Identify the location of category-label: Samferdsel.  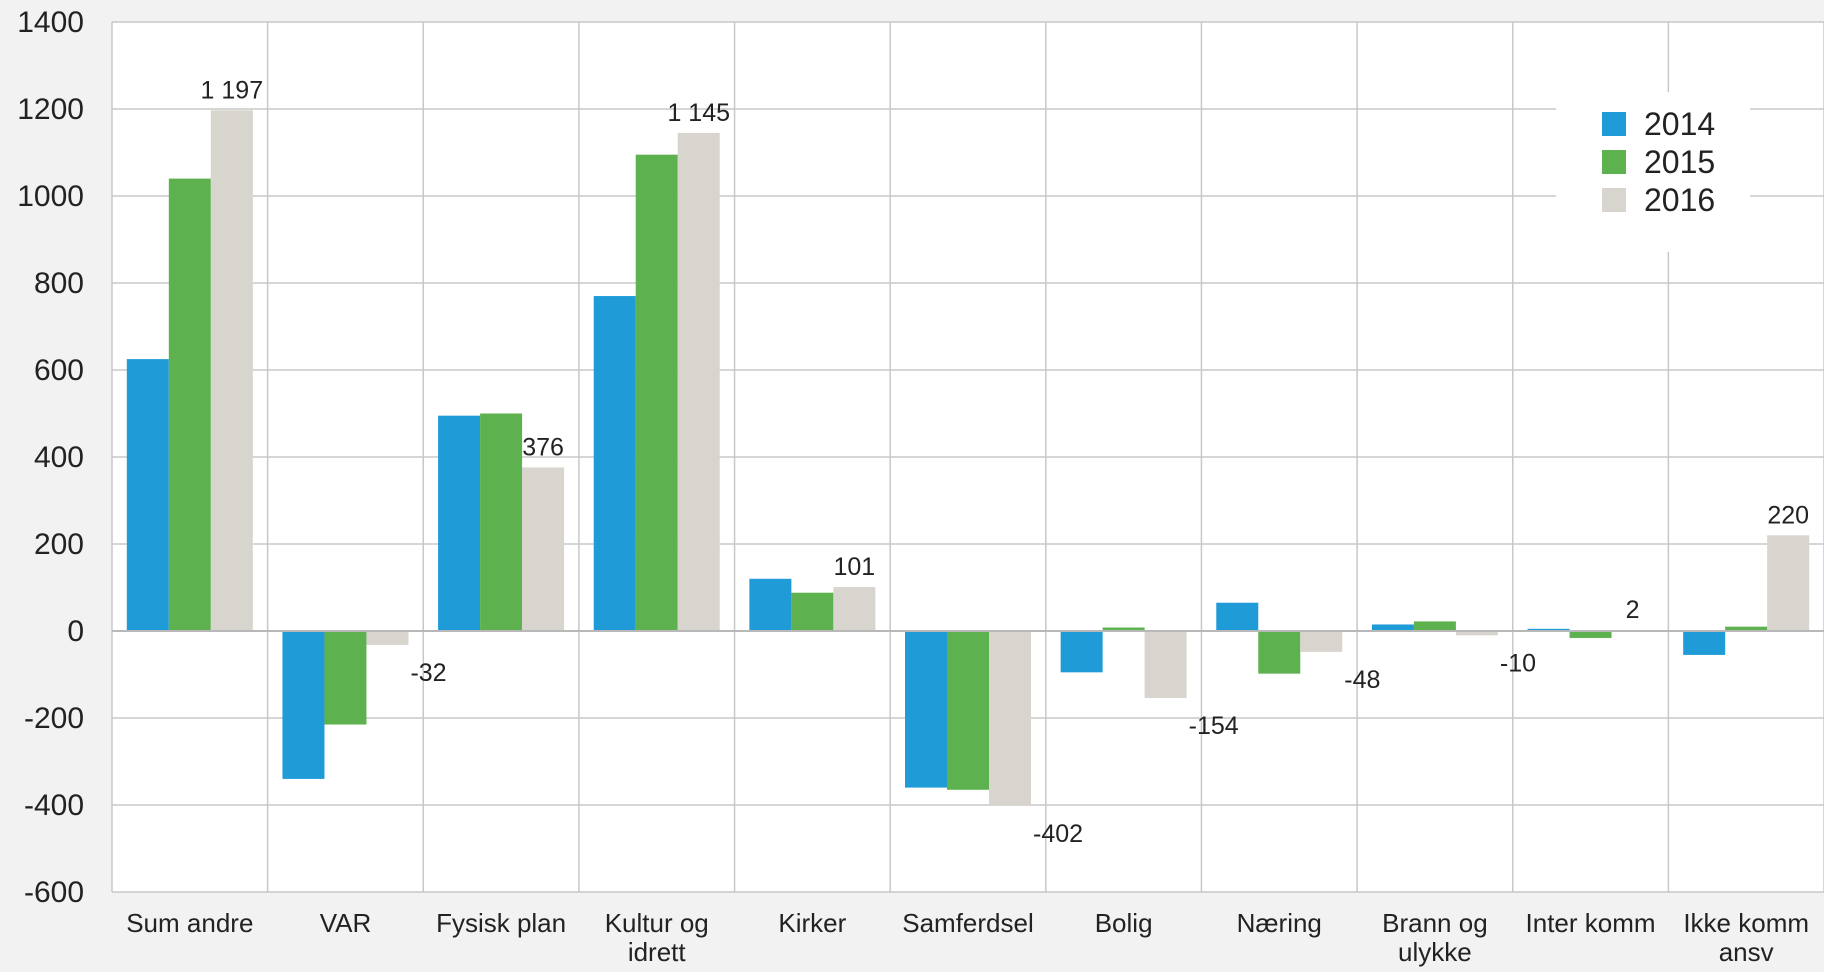
(968, 923).